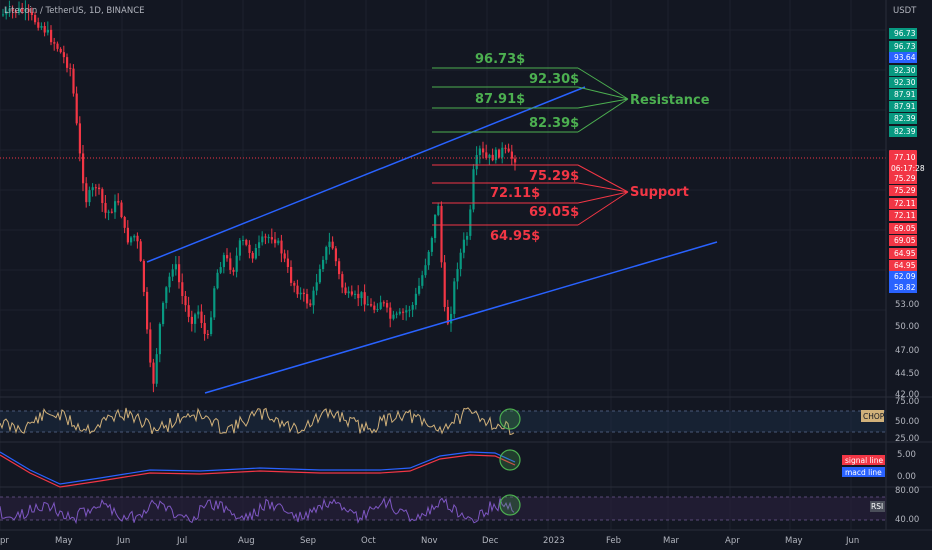  What do you see at coordinates (877, 506) in the screenshot?
I see `rsi-tag: RSI` at bounding box center [877, 506].